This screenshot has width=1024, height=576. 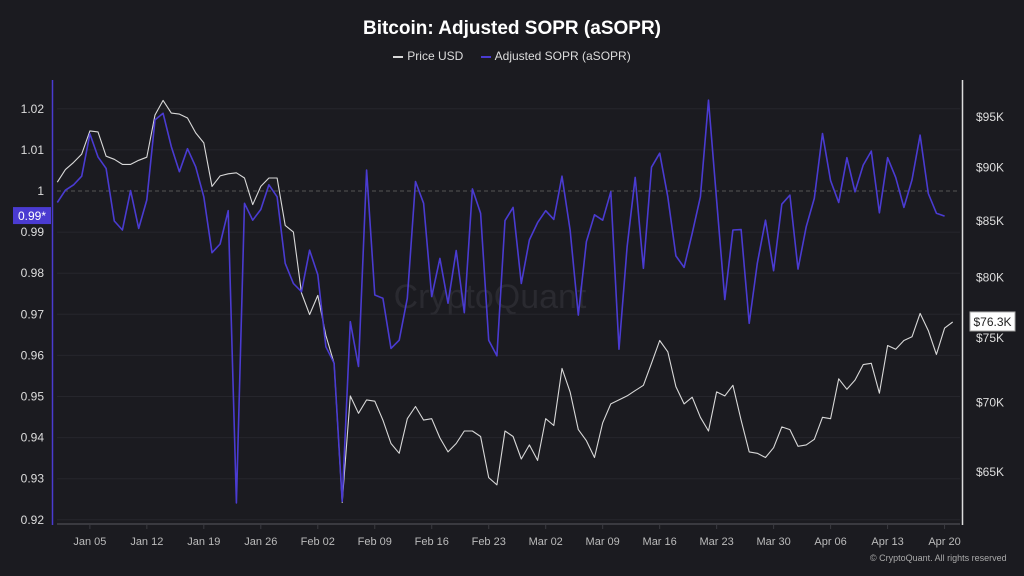 I want to click on legend-label-price: Price USD, so click(x=435, y=56).